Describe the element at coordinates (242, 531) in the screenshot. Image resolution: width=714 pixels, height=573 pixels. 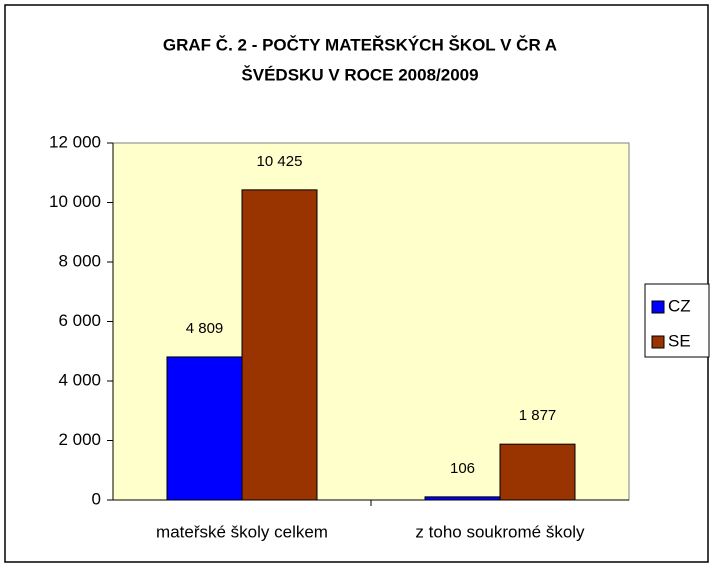
I see `x-tick-label: mateřské školy celkem` at that location.